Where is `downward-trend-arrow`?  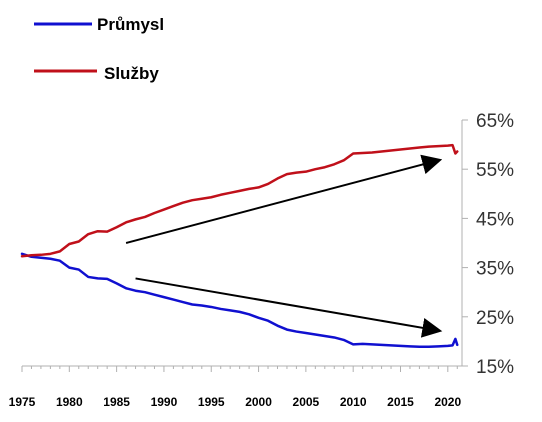
downward-trend-arrow is located at coordinates (289, 307).